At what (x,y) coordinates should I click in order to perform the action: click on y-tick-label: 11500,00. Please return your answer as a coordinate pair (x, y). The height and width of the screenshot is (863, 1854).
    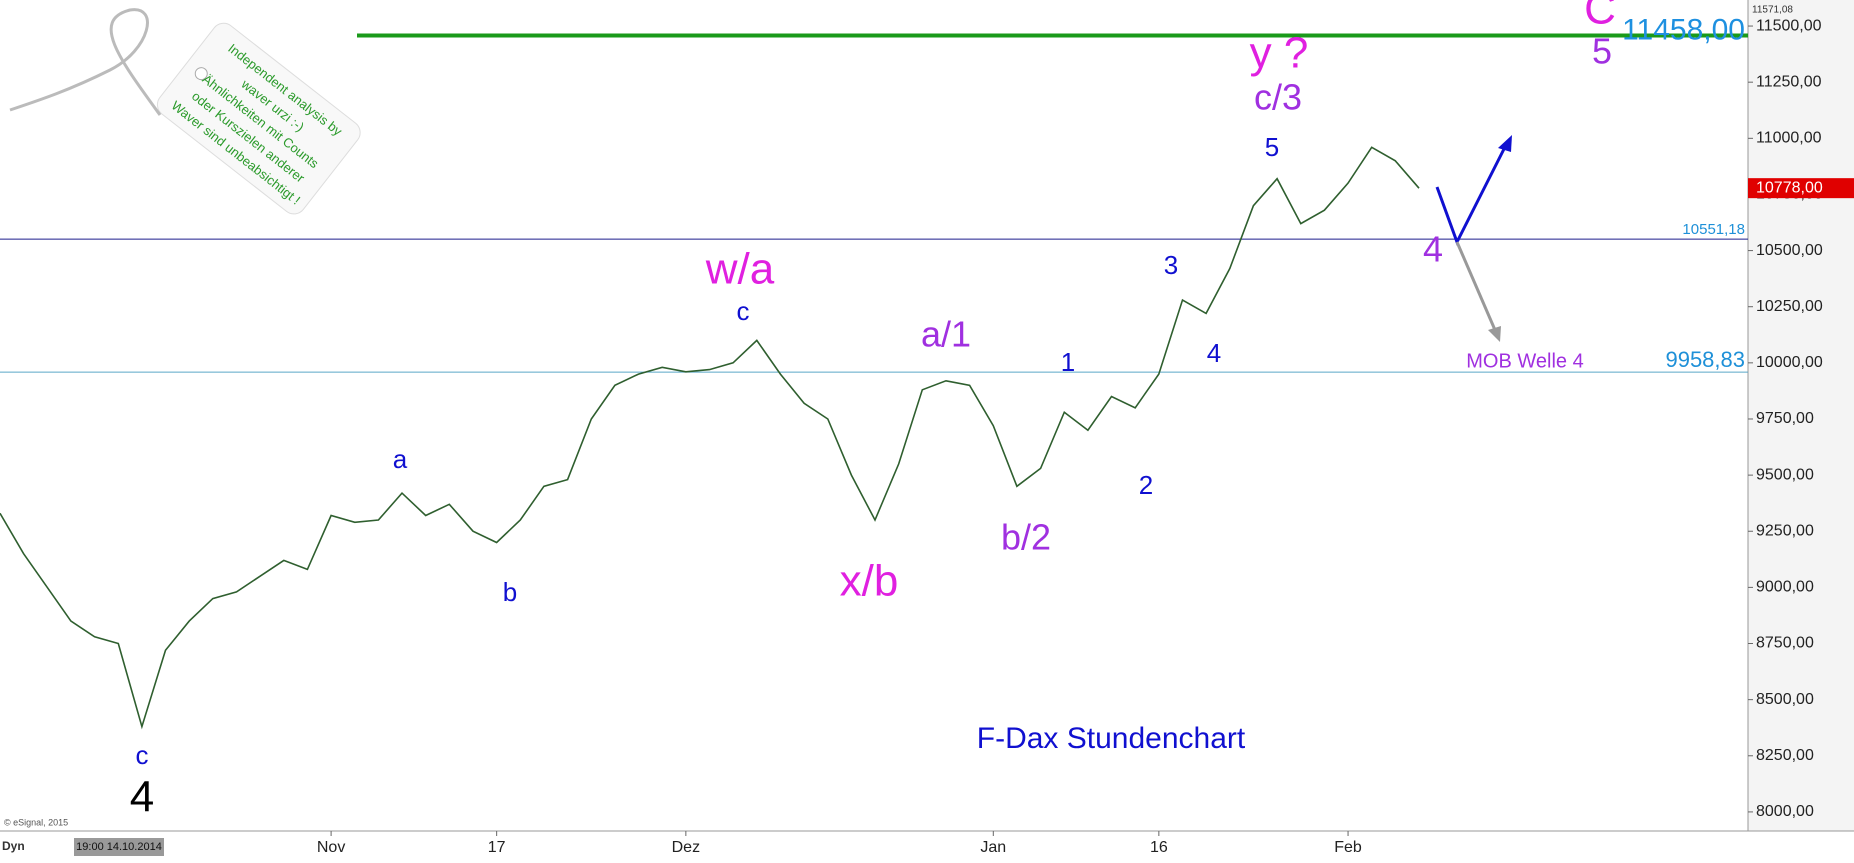
    Looking at the image, I should click on (1789, 25).